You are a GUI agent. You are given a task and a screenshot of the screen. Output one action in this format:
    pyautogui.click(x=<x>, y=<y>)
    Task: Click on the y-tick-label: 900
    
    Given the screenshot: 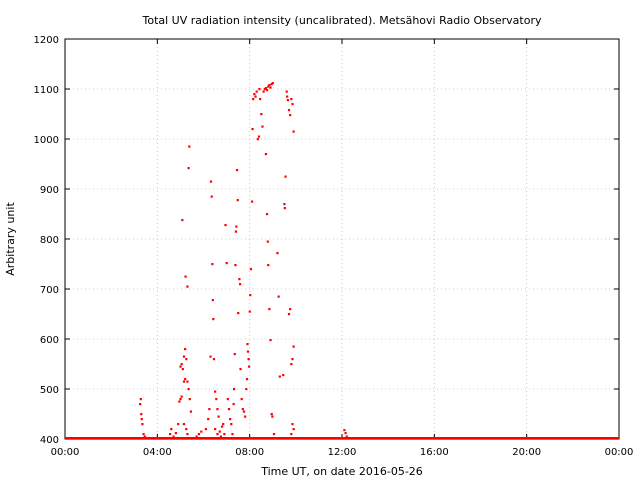 What is the action you would take?
    pyautogui.click(x=49, y=190)
    